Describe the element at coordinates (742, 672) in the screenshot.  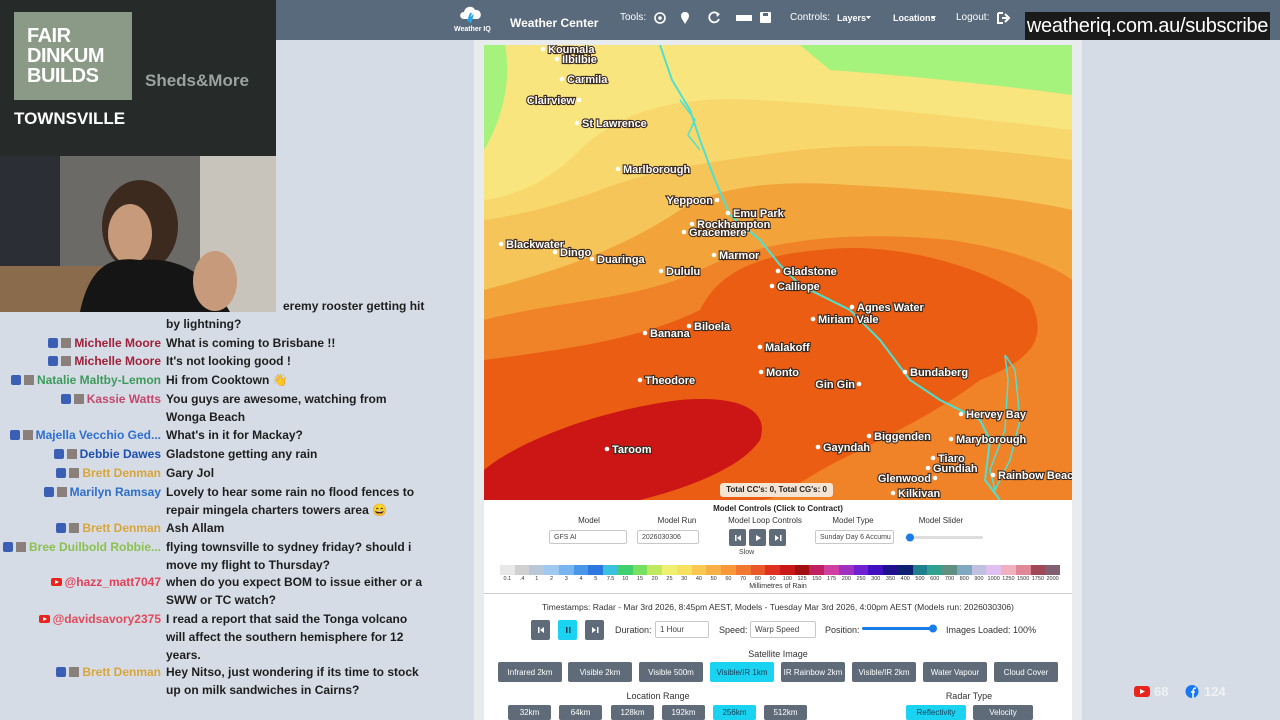
I see `satellite-button: Visible/IR 1km` at that location.